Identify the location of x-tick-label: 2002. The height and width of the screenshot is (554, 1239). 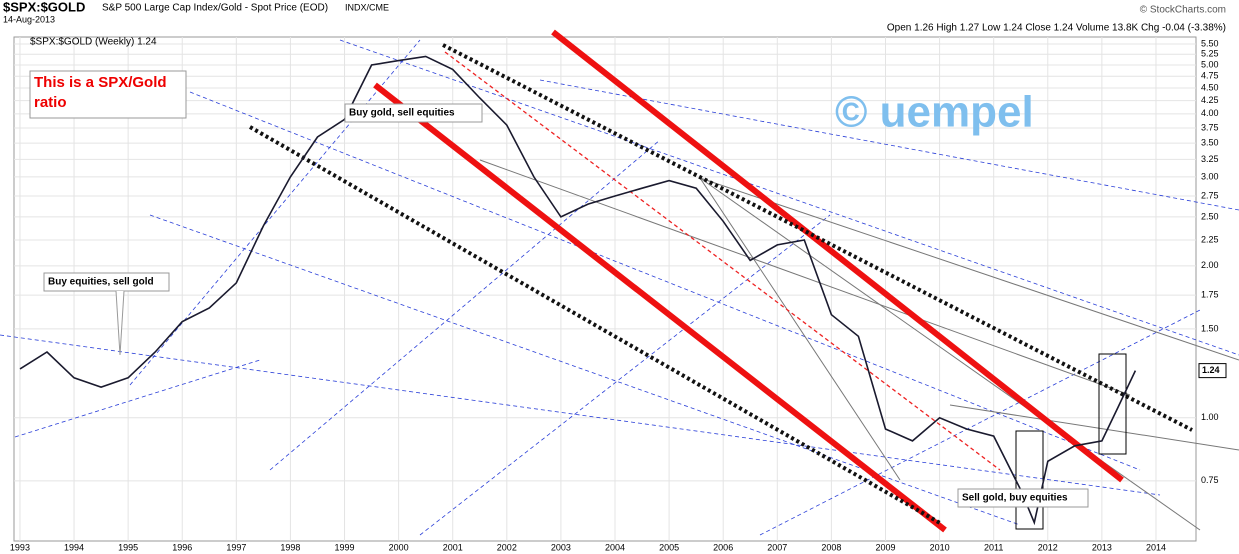
(507, 547).